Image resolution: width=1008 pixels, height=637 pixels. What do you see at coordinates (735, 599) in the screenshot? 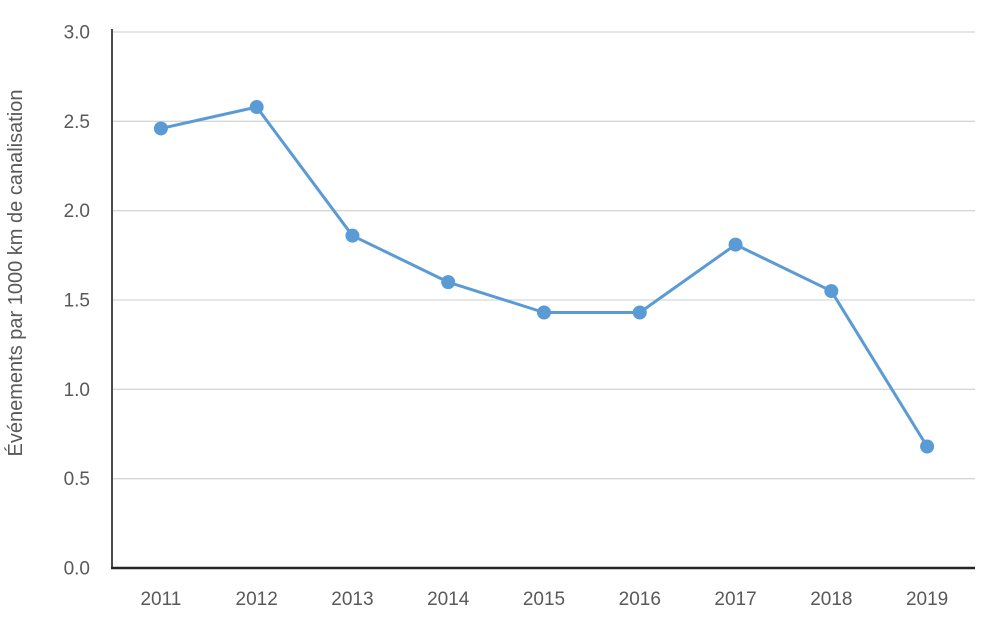
I see `x-tick-label: 2017` at bounding box center [735, 599].